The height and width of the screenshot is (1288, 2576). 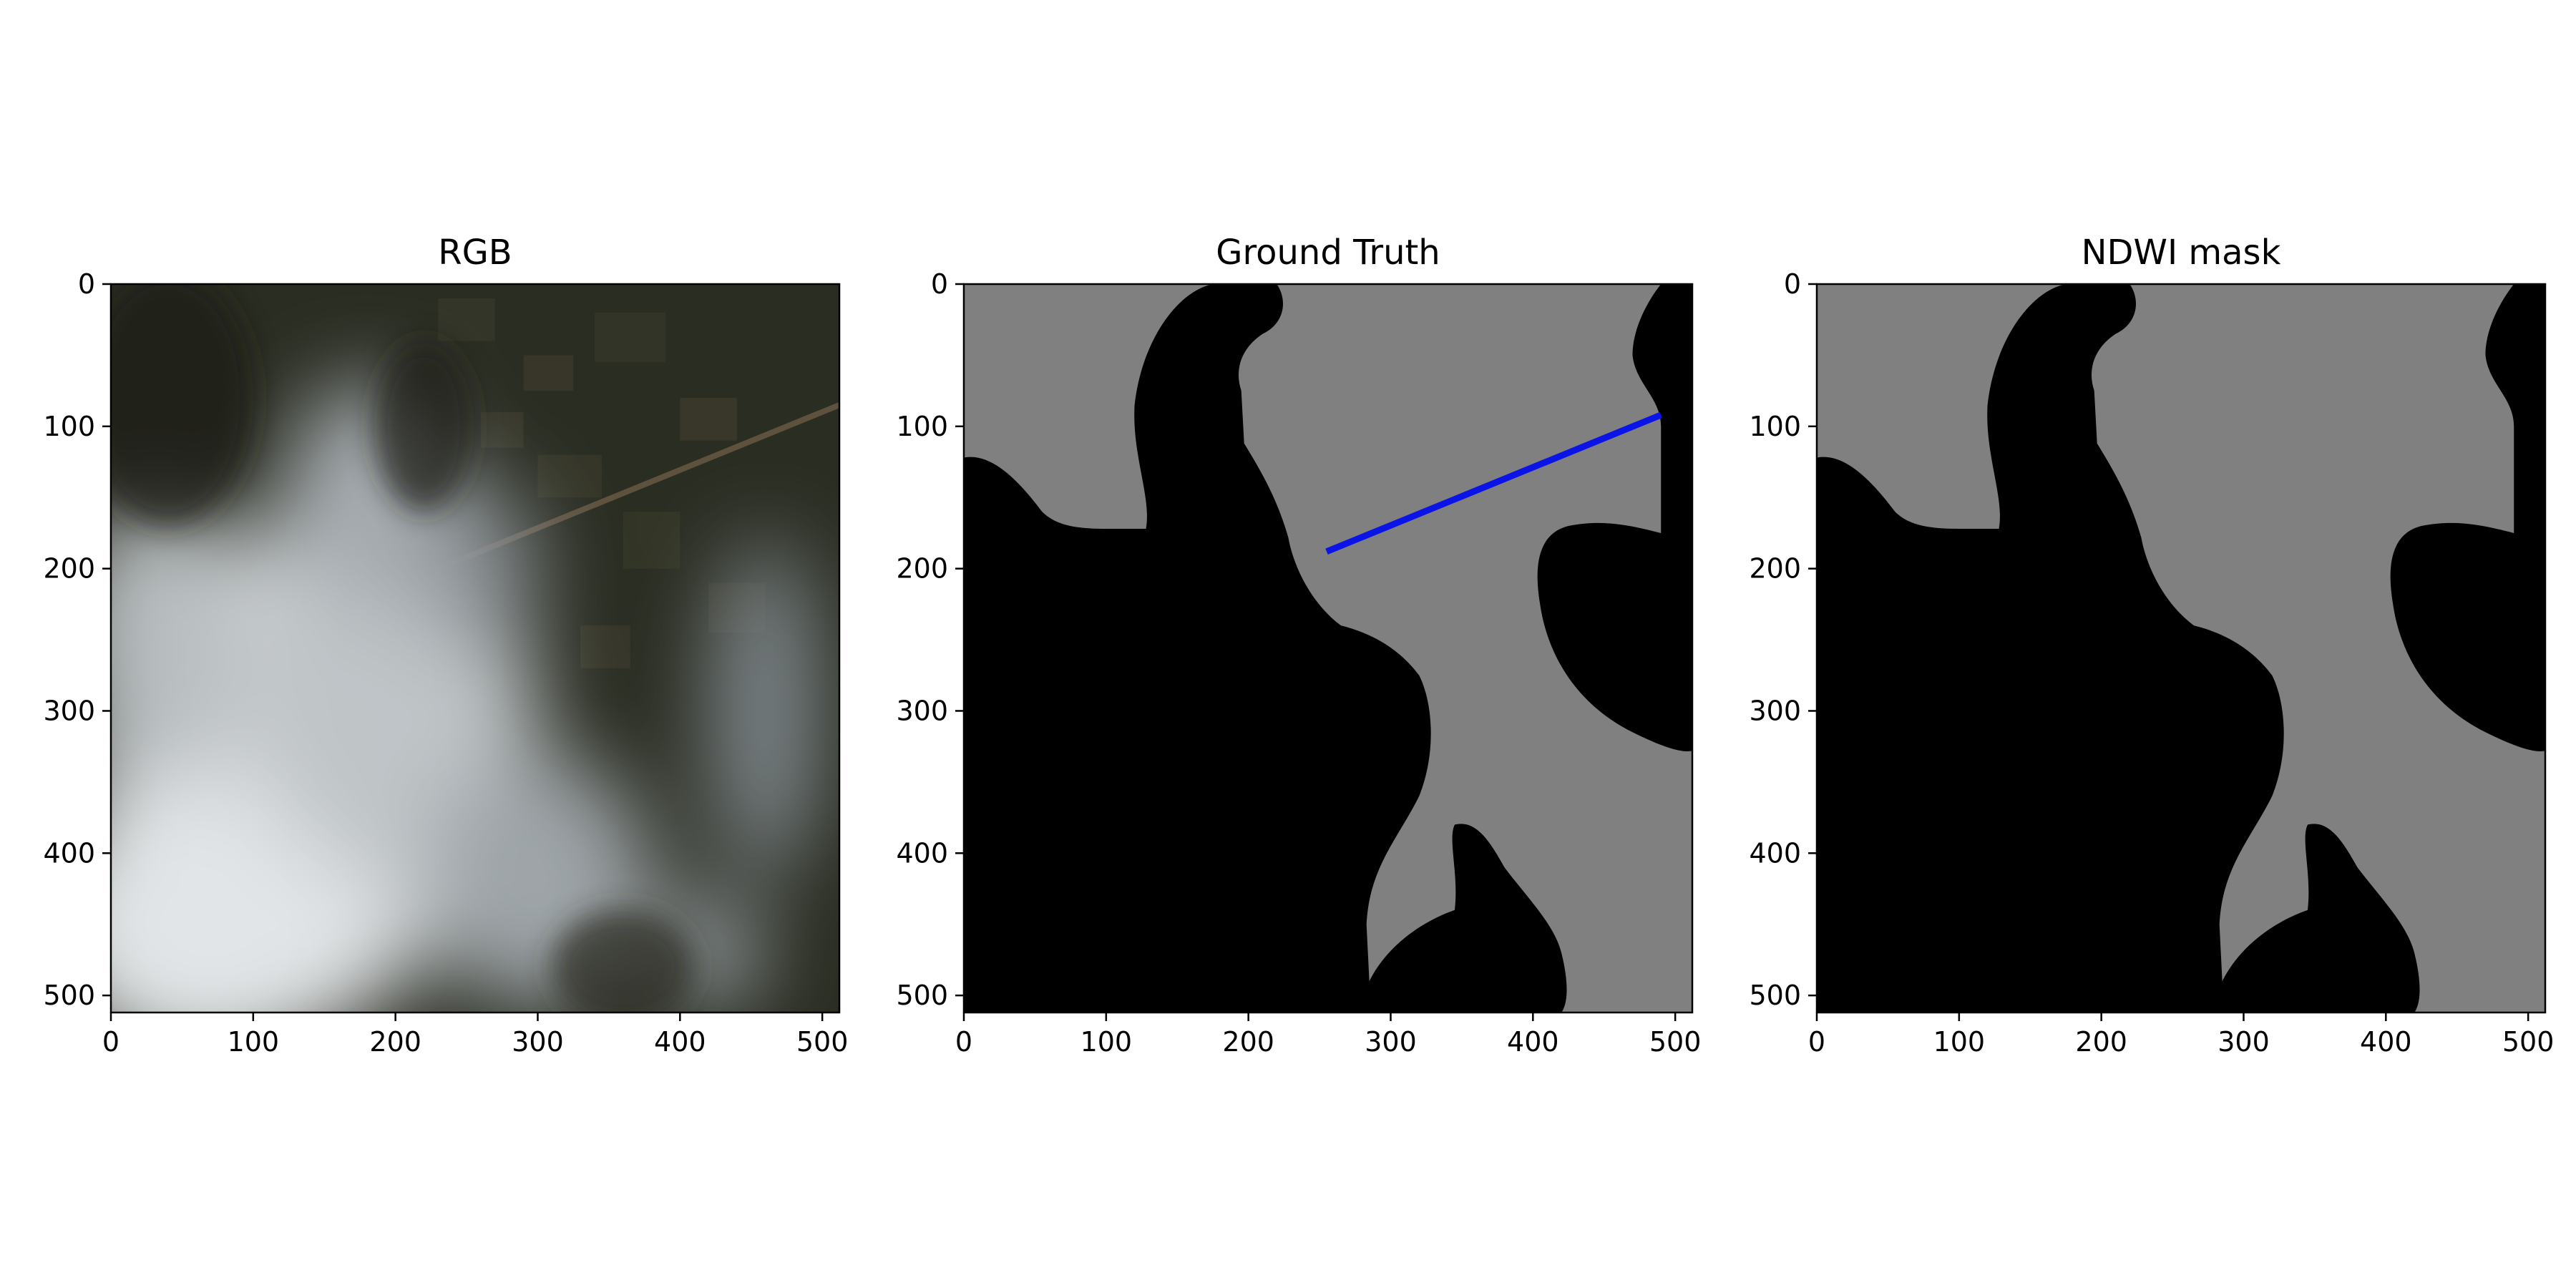 What do you see at coordinates (1775, 710) in the screenshot?
I see `ndwi-mask-ytick-label: 300` at bounding box center [1775, 710].